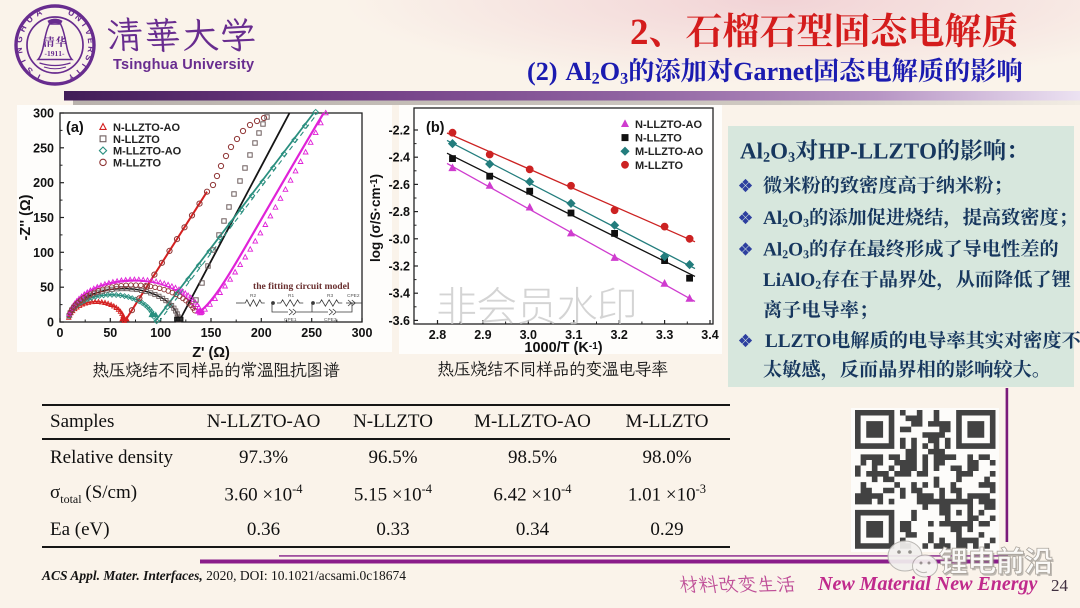  I want to click on svg-text: 1000/T (K-1), so click(563, 348).